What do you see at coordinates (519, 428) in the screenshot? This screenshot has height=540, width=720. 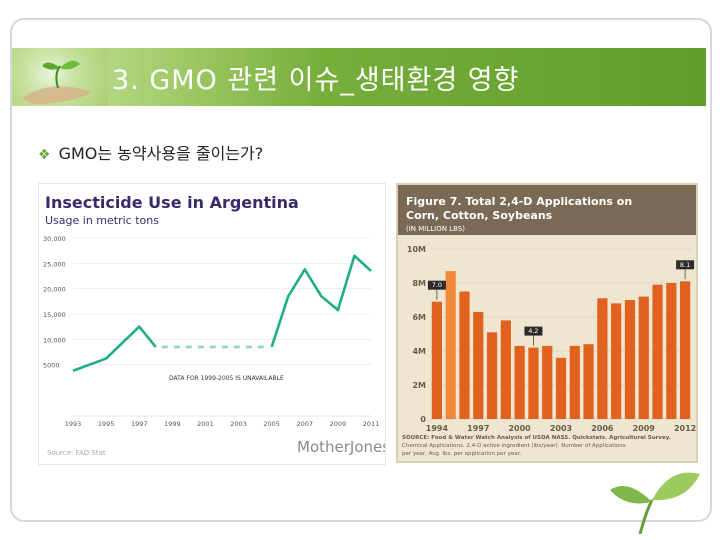 I see `chart2-x-tick: 2000` at bounding box center [519, 428].